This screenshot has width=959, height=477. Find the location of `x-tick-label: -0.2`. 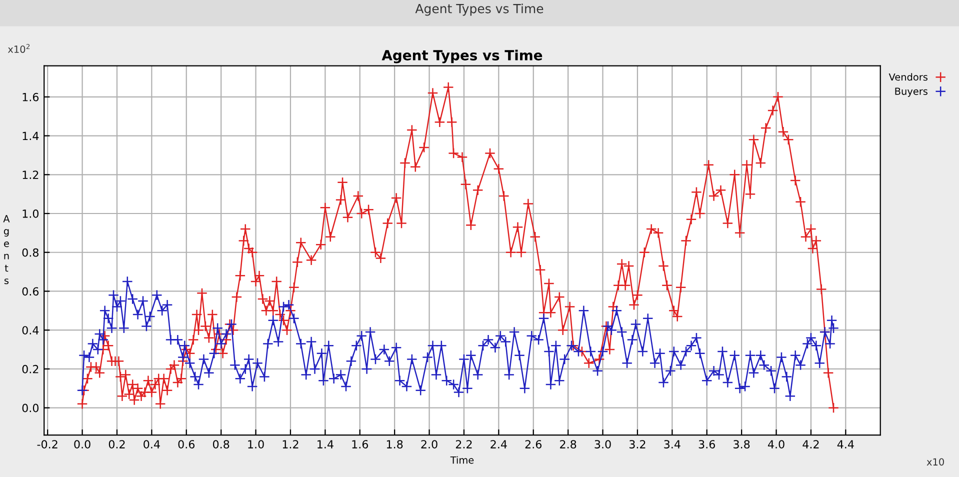

x-tick-label: -0.2 is located at coordinates (47, 444).